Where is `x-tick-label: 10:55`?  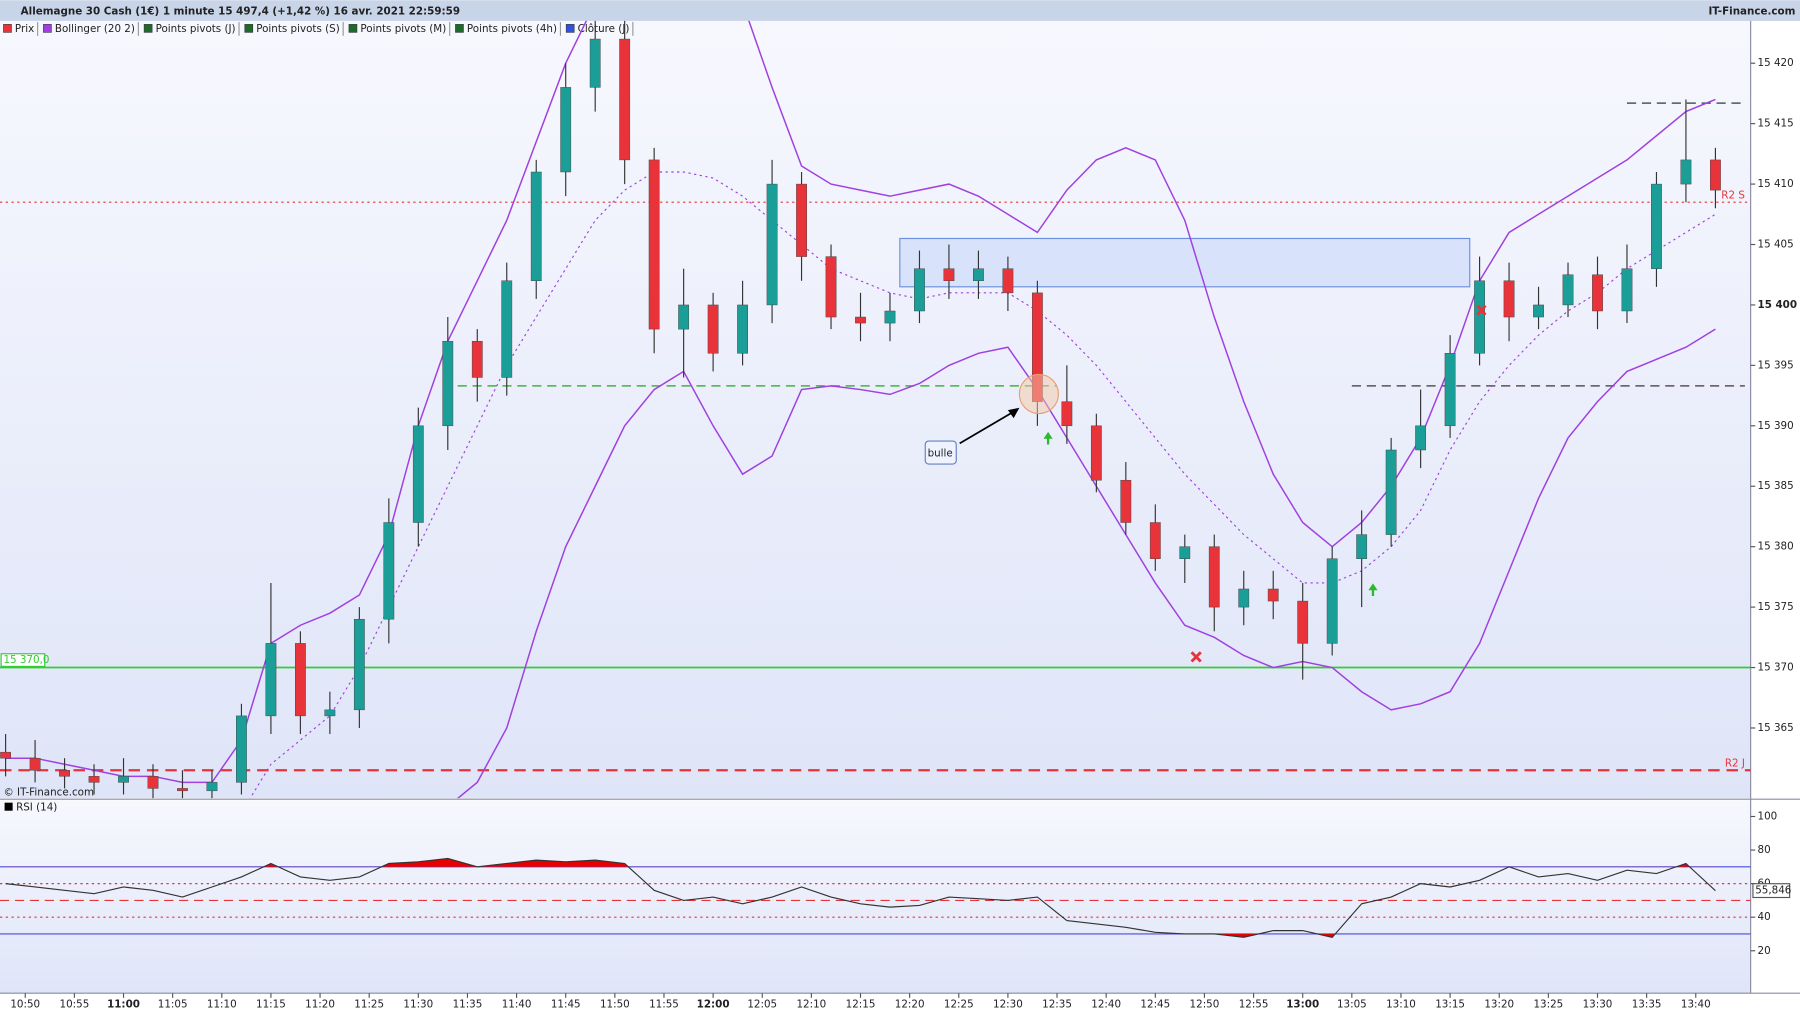
x-tick-label: 10:55 is located at coordinates (75, 1005).